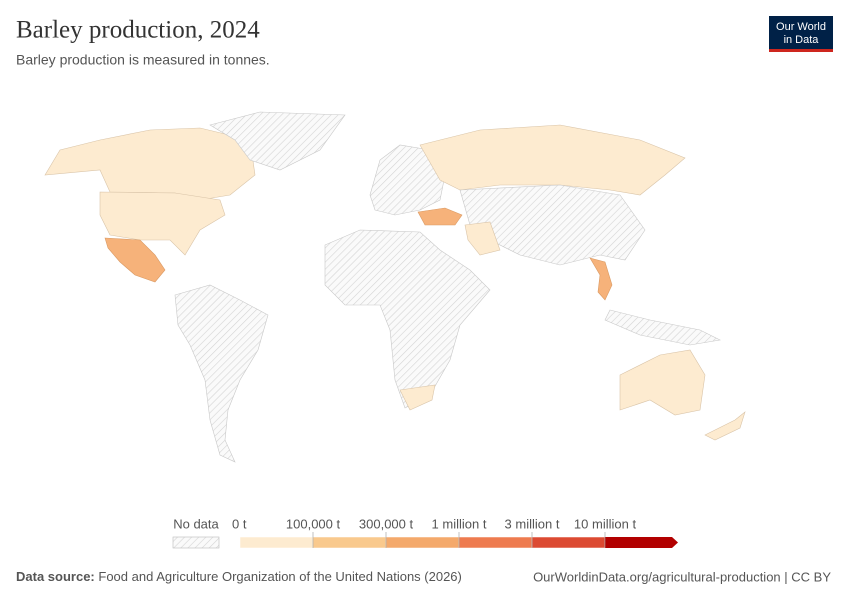 The image size is (850, 605). I want to click on logo: Our World in Data, so click(801, 34).